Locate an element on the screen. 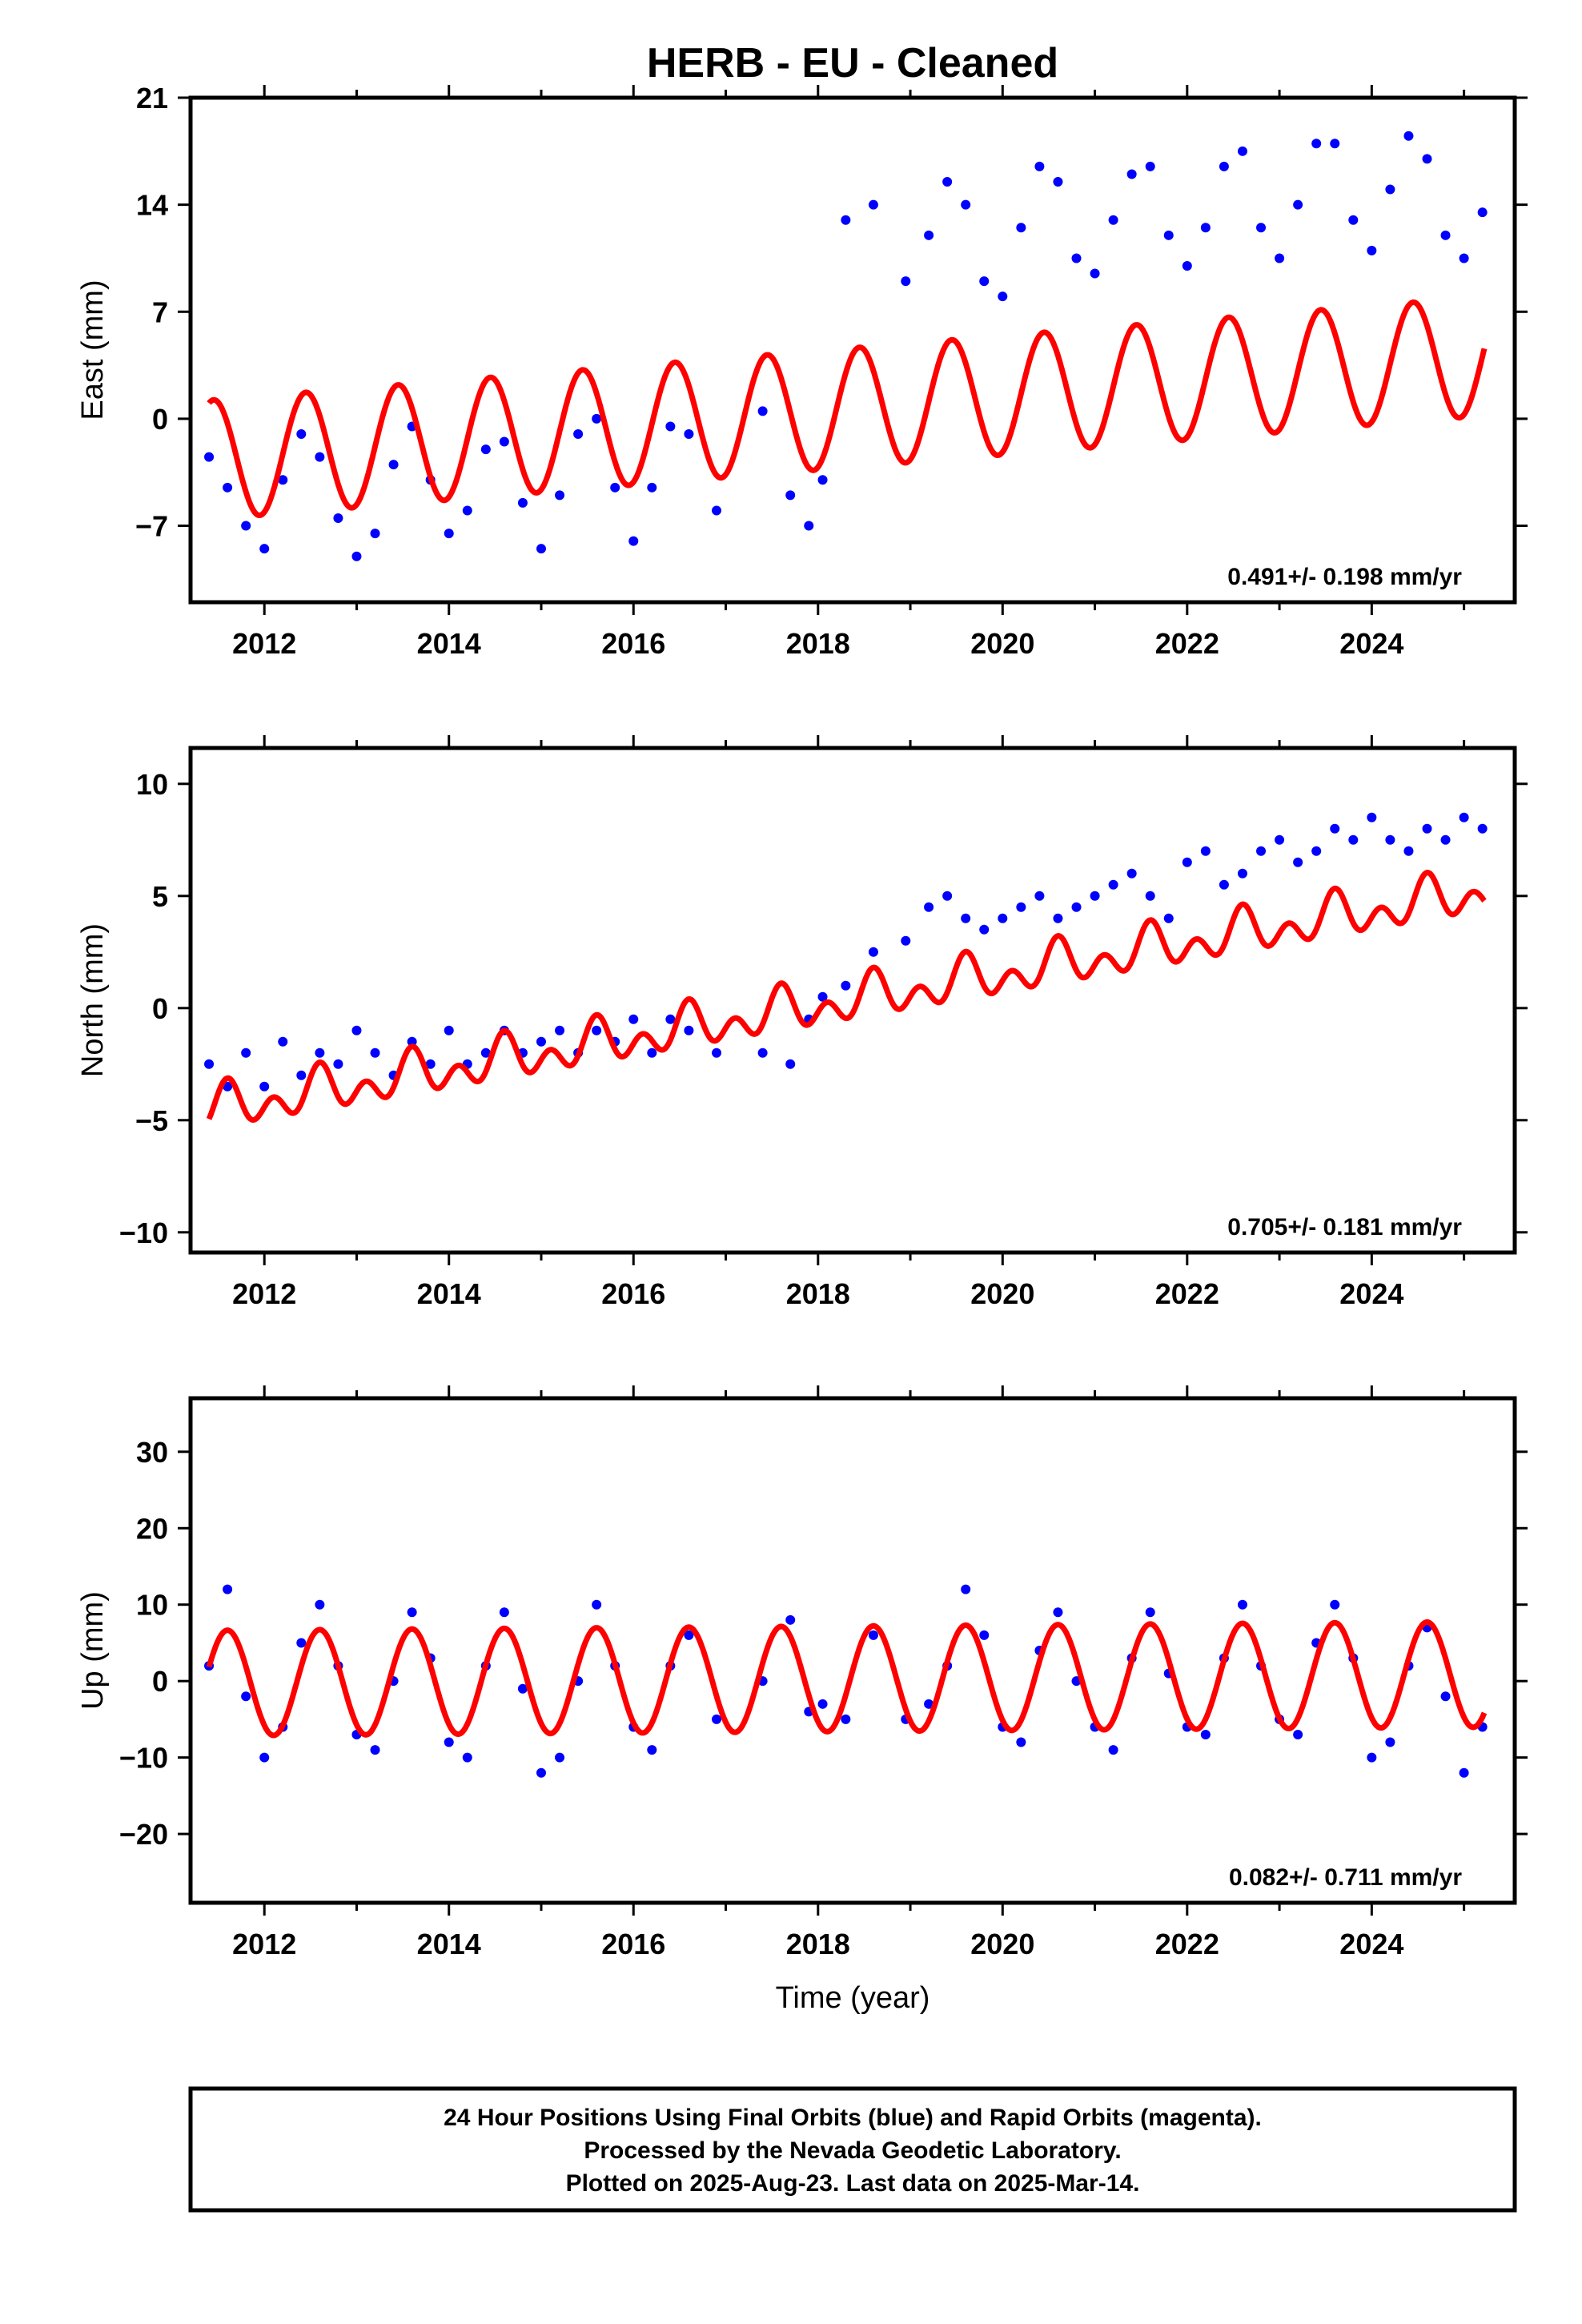 The image size is (1582, 2324). x-axis-label: Time (year) is located at coordinates (853, 1998).